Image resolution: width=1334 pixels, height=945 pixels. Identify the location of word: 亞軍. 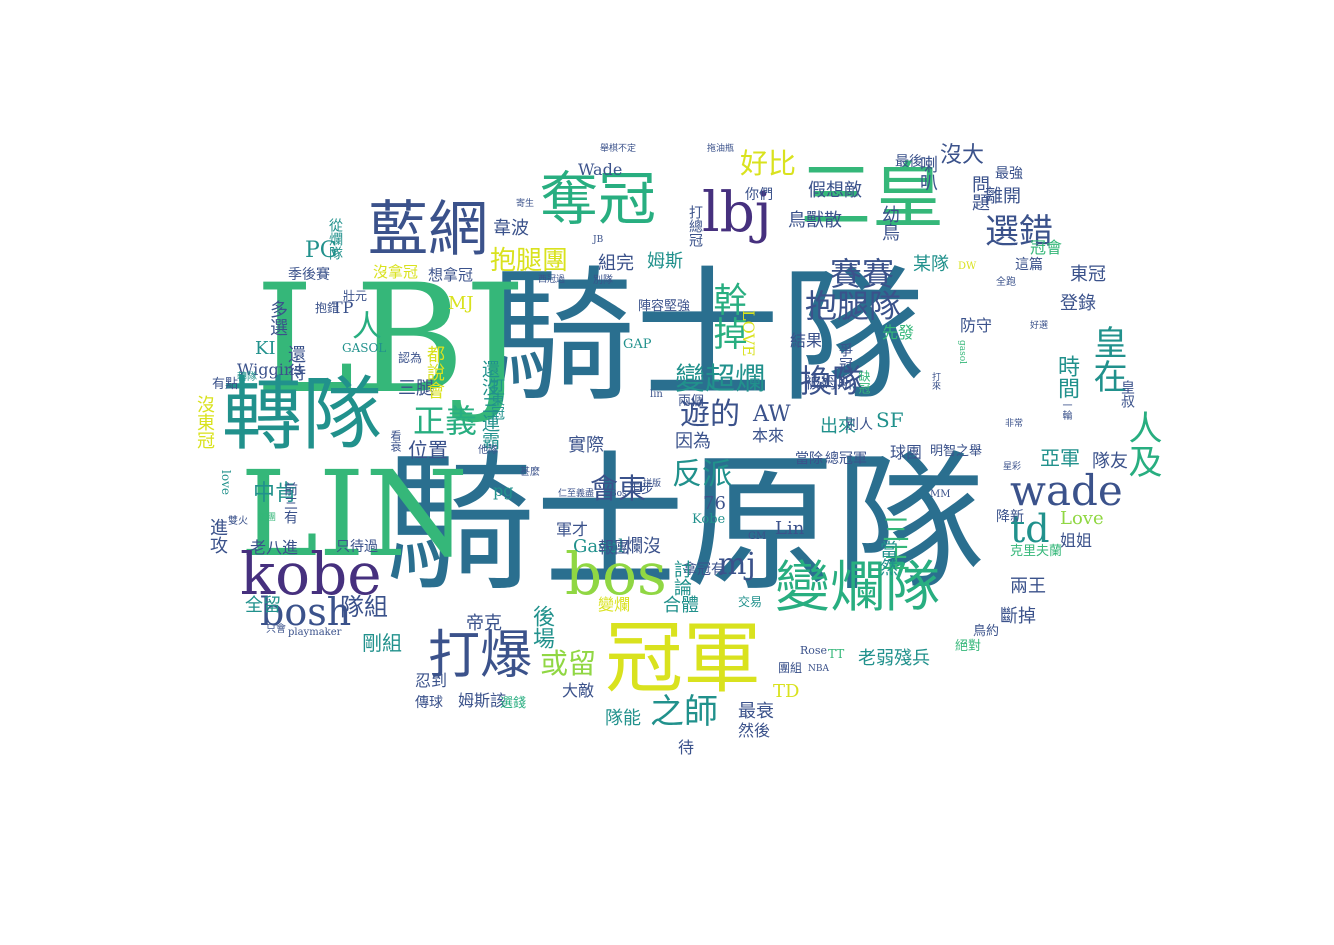
(1060, 458).